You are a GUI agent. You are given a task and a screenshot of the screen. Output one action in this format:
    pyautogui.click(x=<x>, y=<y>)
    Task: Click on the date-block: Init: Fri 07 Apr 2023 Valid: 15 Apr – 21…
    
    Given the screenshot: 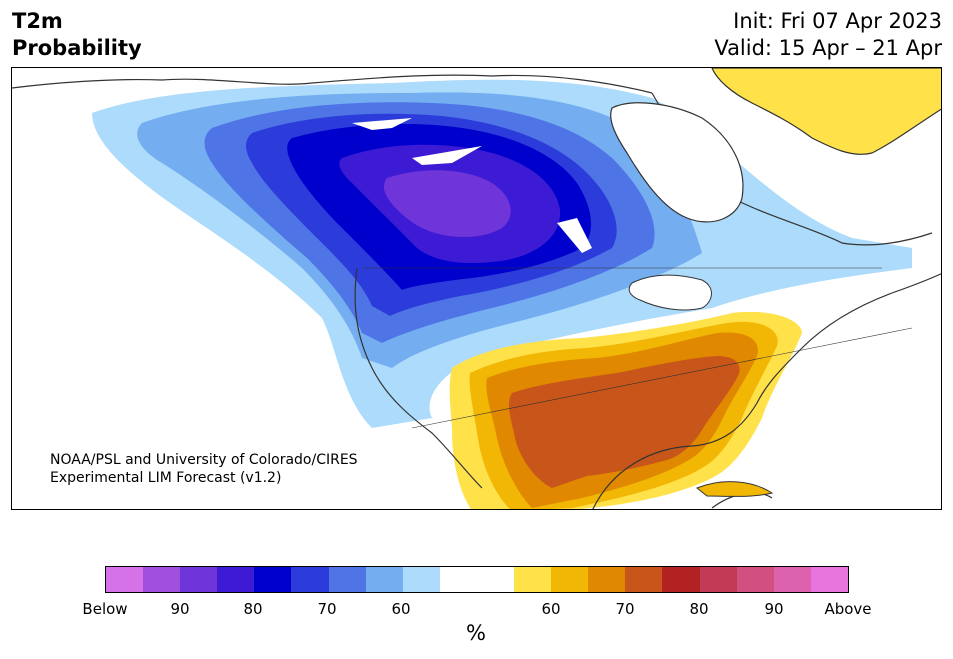 What is the action you would take?
    pyautogui.click(x=828, y=35)
    